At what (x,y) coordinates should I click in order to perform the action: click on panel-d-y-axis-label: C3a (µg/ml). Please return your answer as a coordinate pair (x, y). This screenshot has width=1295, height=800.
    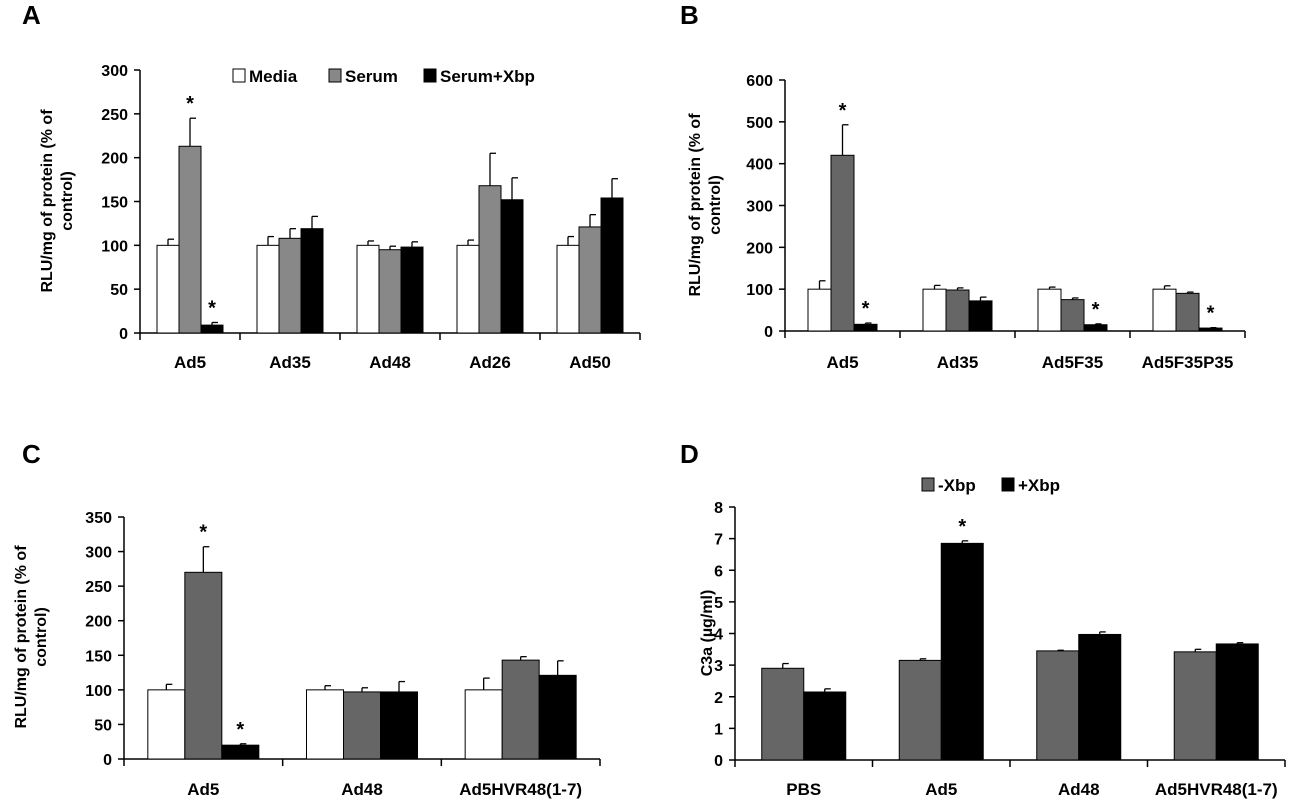
    Looking at the image, I should click on (707, 633).